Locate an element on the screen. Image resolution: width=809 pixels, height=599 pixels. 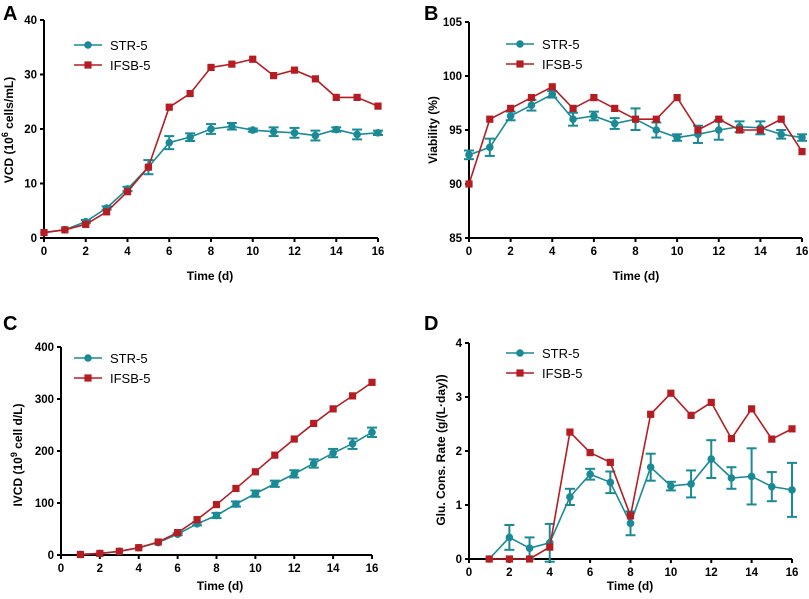
panel-b-y-axis-label: Viability (%) is located at coordinates (433, 130).